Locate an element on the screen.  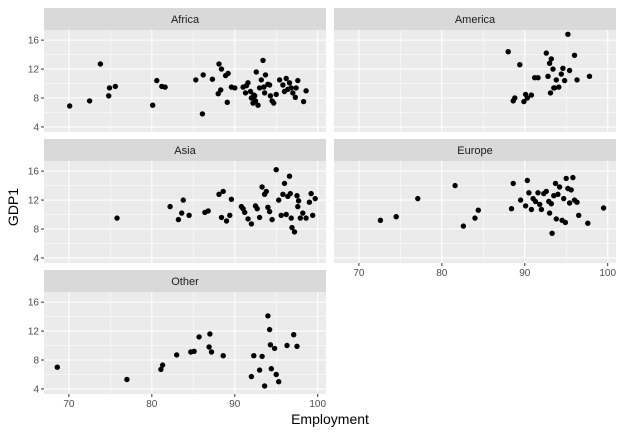
x-tick-label: 80 is located at coordinates (152, 404).